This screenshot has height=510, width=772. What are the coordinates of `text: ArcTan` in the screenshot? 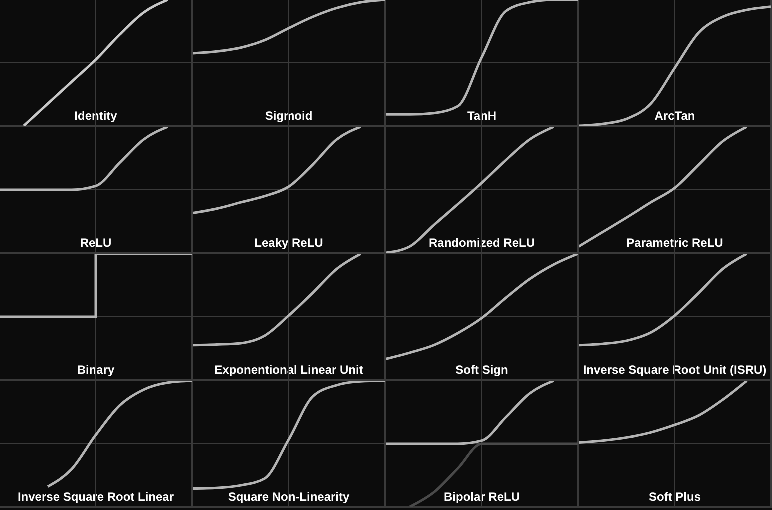 It's located at (675, 116).